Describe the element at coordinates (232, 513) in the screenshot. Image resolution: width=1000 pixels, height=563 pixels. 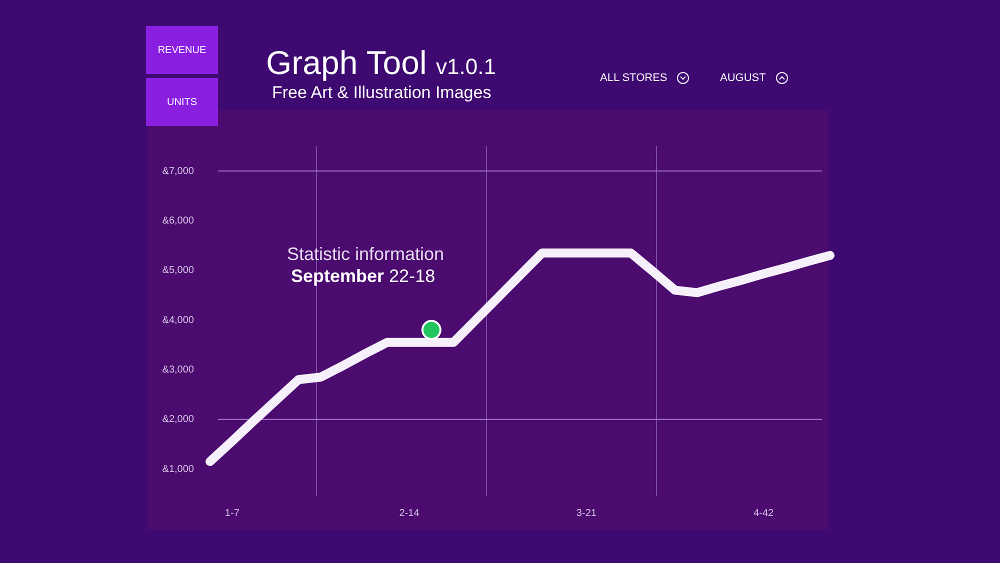
I see `x-tick-label: 1-7` at that location.